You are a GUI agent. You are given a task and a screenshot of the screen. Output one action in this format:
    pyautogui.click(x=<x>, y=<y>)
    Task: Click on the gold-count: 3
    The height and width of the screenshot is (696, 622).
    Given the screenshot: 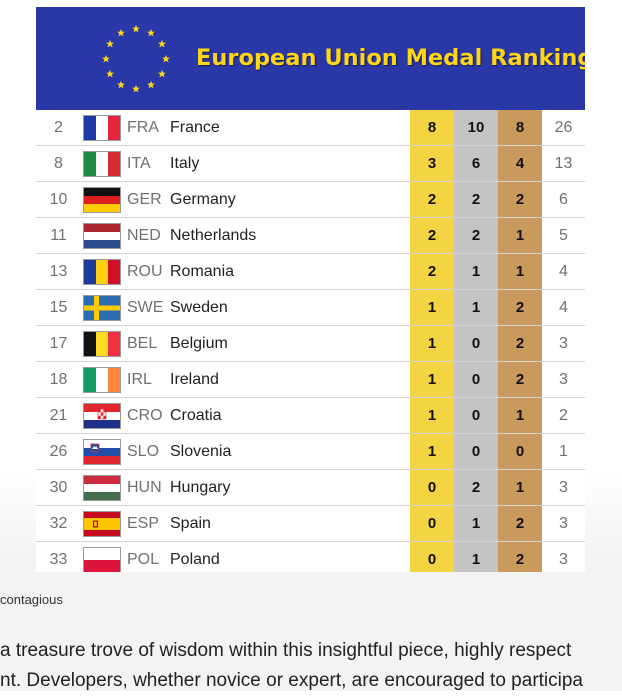 What is the action you would take?
    pyautogui.click(x=432, y=163)
    